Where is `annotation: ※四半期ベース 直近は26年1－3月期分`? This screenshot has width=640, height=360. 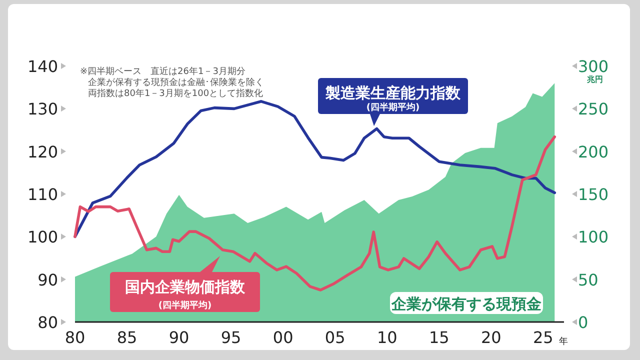 annotation: ※四半期ベース 直近は26年1－3月期分 is located at coordinates (163, 71).